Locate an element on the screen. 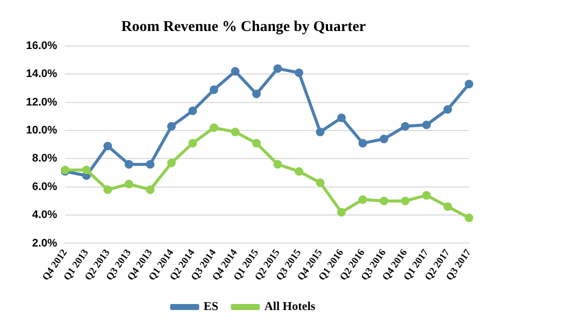 The height and width of the screenshot is (333, 567). legend-label: All Hotels is located at coordinates (290, 306).